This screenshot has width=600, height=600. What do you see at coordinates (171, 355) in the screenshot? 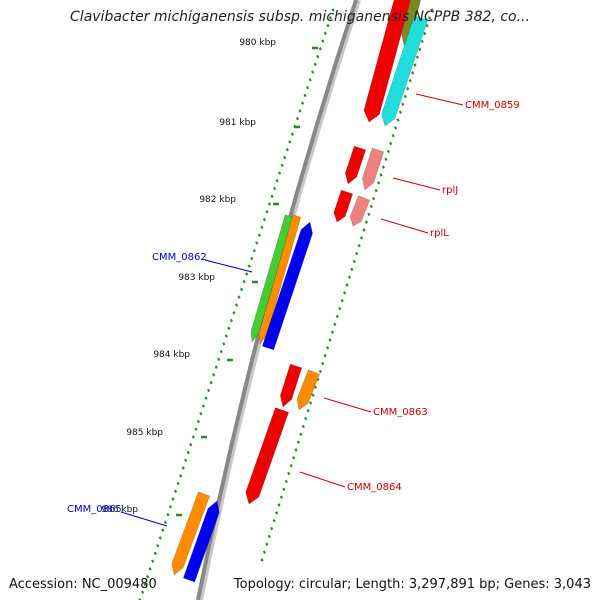
I see `ruler-tick-label: 984 kbp` at bounding box center [171, 355].